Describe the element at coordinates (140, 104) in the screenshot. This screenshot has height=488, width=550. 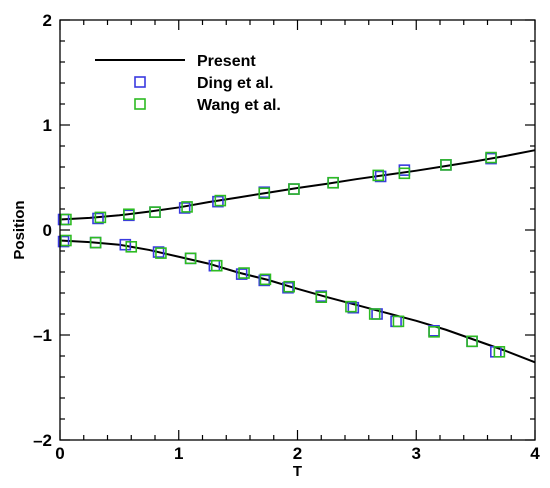
I see `legend-wang-marker-swatch` at that location.